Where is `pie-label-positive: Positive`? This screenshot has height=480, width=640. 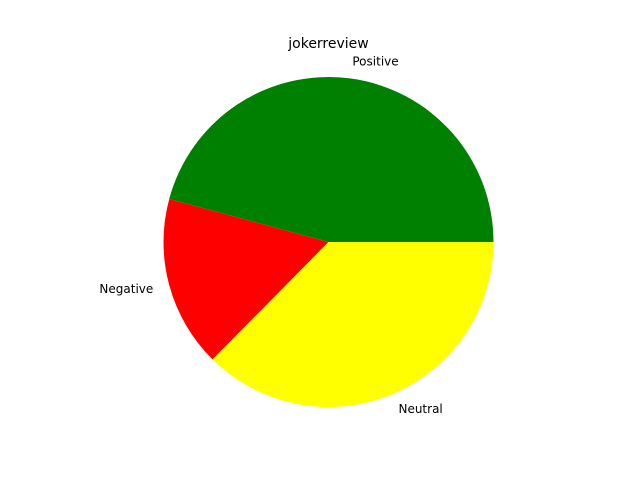 pie-label-positive: Positive is located at coordinates (375, 62).